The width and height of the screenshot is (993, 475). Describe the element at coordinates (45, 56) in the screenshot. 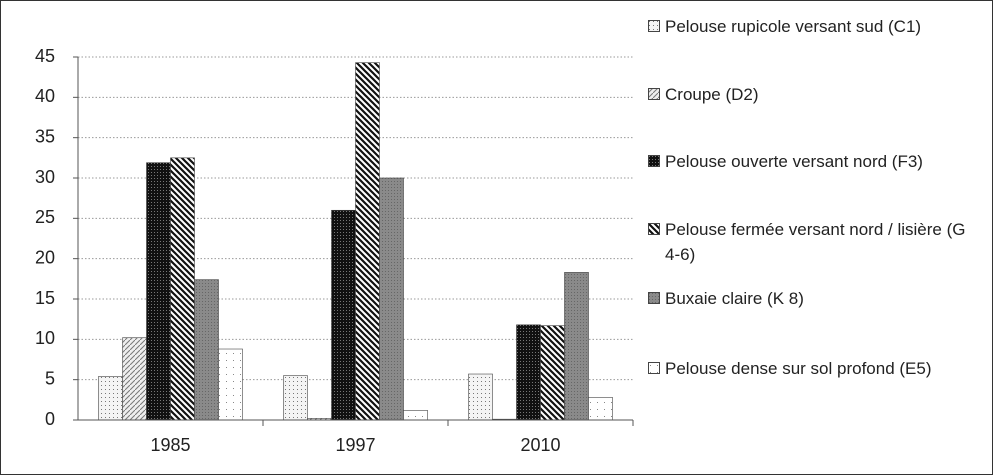

I see `y-tick-label: 45` at that location.